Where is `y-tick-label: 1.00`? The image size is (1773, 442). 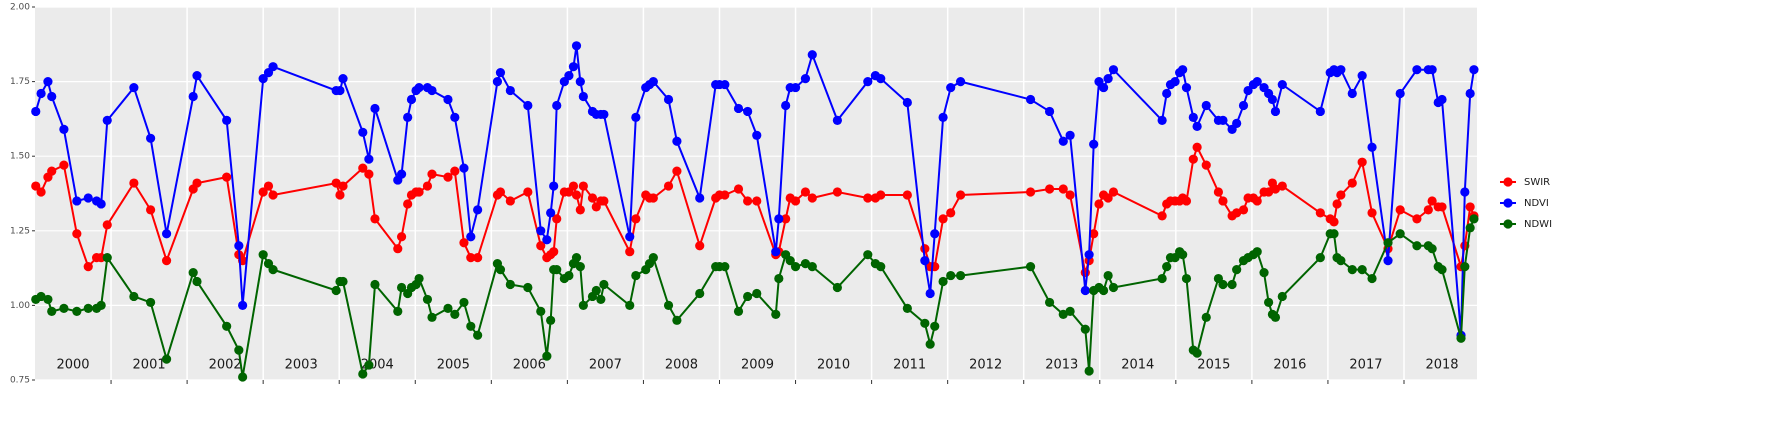
y-tick-label: 1.00 is located at coordinates (20, 306).